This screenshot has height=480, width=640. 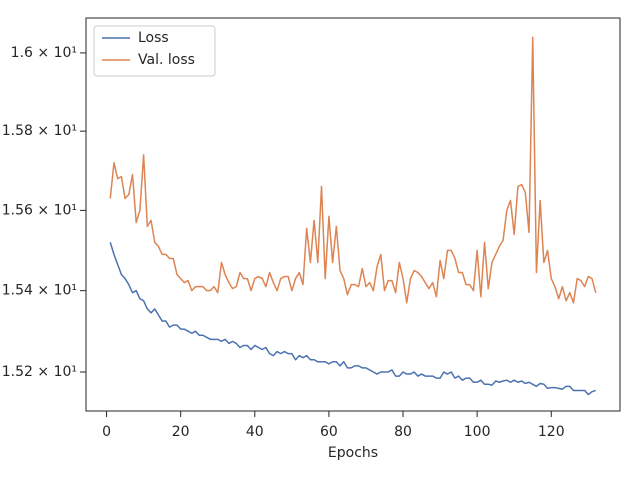 What do you see at coordinates (551, 432) in the screenshot?
I see `x-tick-label: 120` at bounding box center [551, 432].